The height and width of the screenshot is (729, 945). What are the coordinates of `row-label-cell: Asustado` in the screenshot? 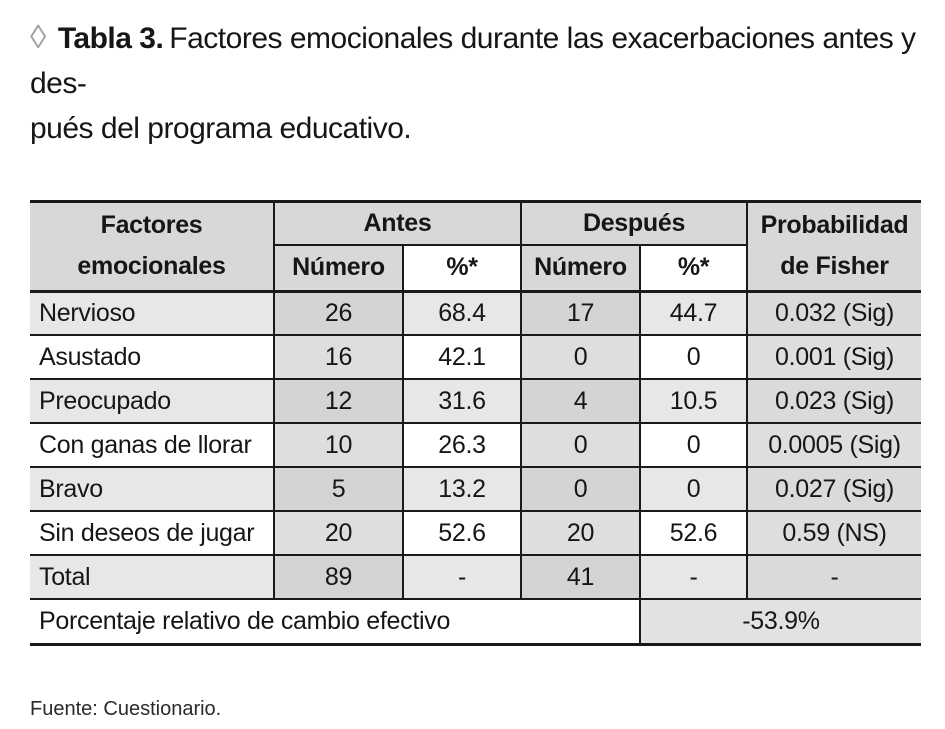 It's located at (152, 357).